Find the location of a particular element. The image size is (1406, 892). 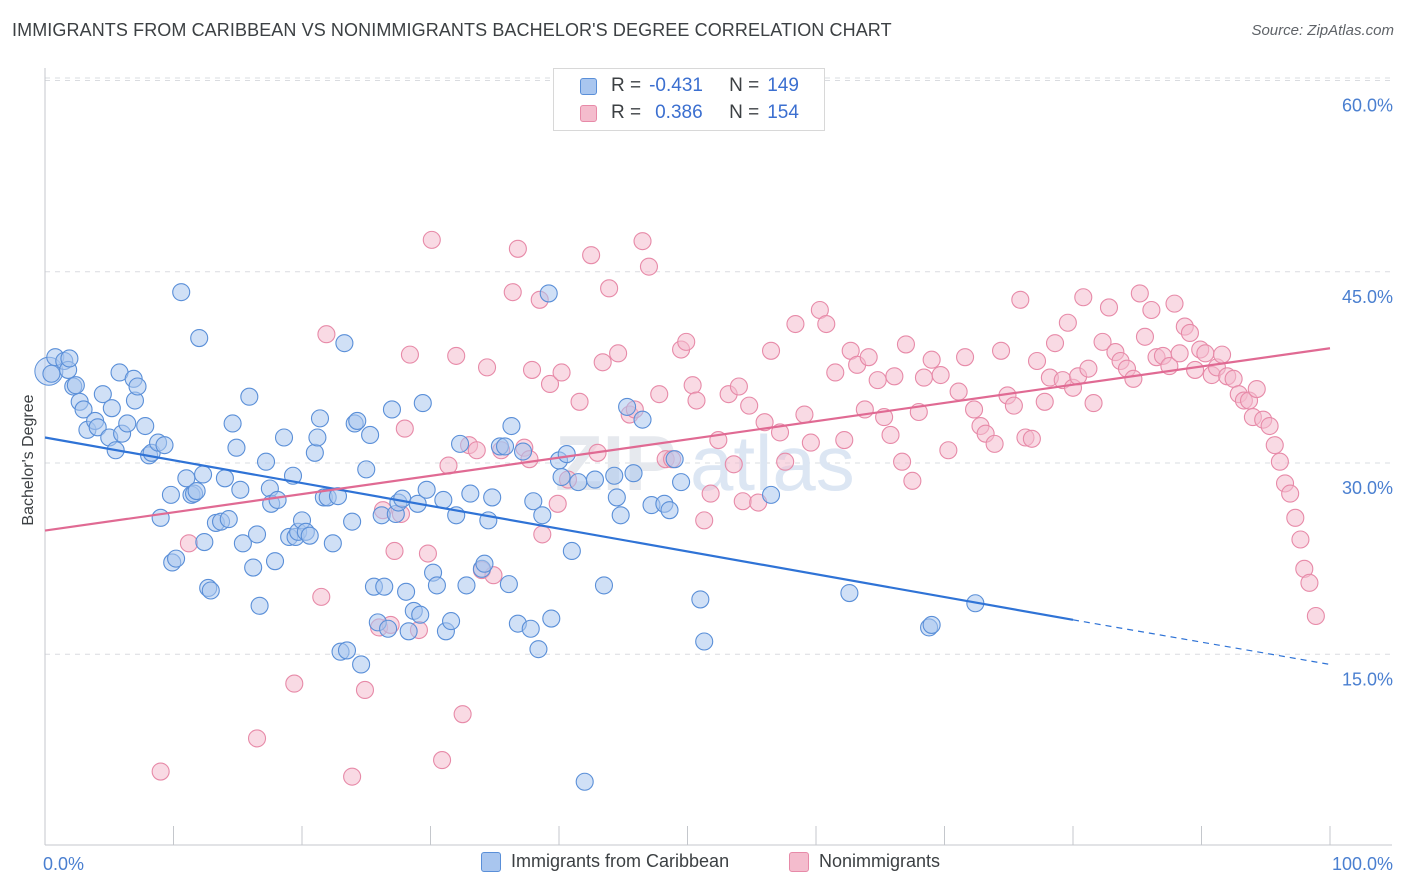

pink-swatch is located at coordinates (588, 113).